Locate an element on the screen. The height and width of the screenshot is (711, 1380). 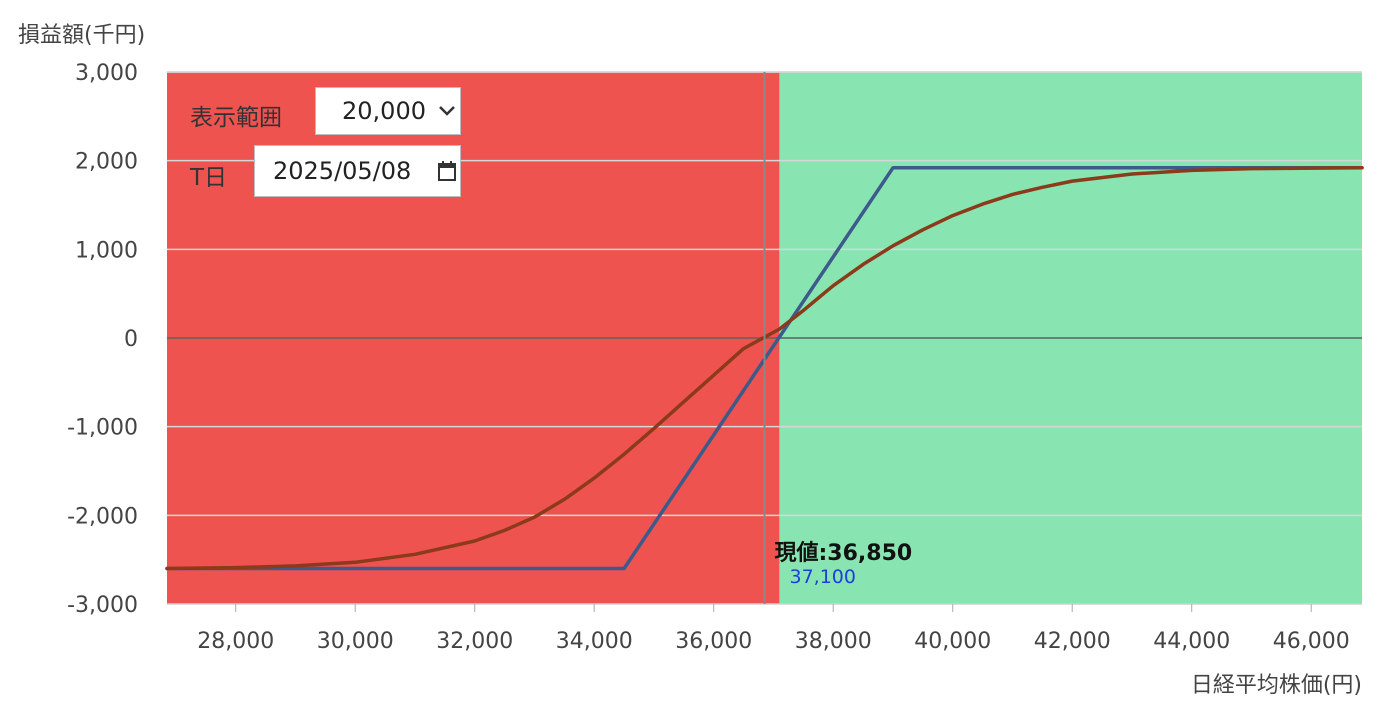
x-tick-label: 46,000 is located at coordinates (1311, 641).